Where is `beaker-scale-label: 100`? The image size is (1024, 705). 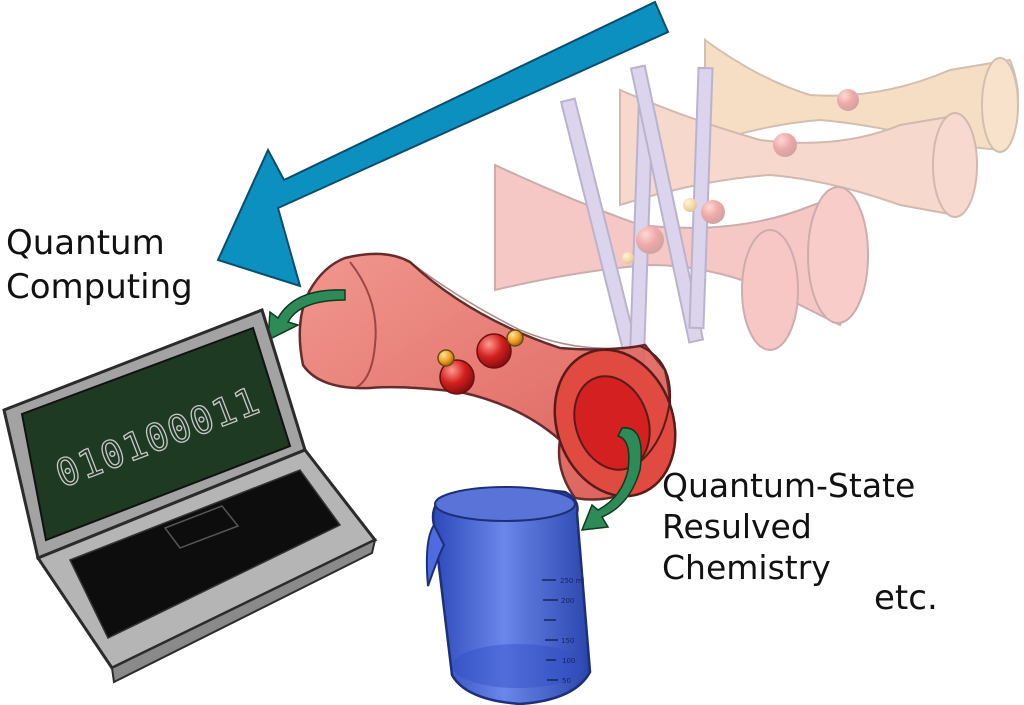
beaker-scale-label: 100 is located at coordinates (568, 661).